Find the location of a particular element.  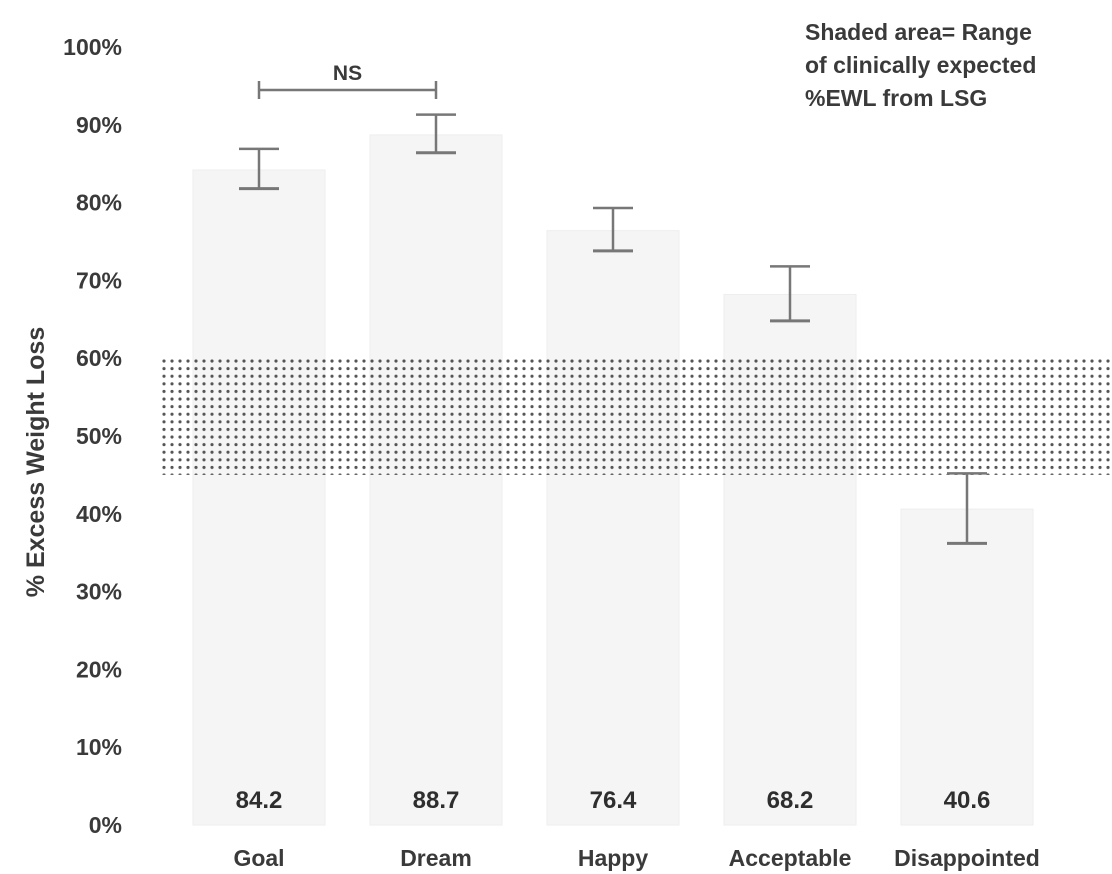

category-label-acceptable: Acceptable is located at coordinates (790, 858).